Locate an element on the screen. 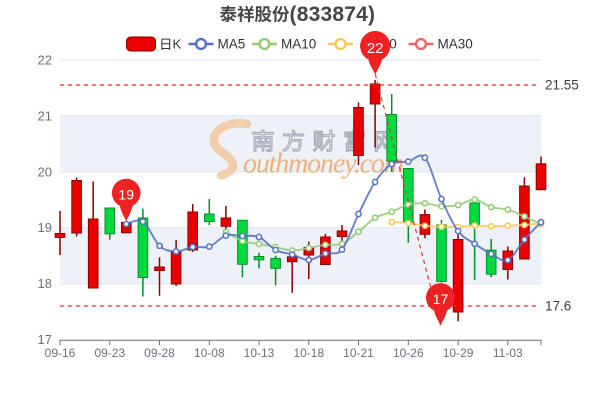  svg-text: 21.55 is located at coordinates (562, 85).